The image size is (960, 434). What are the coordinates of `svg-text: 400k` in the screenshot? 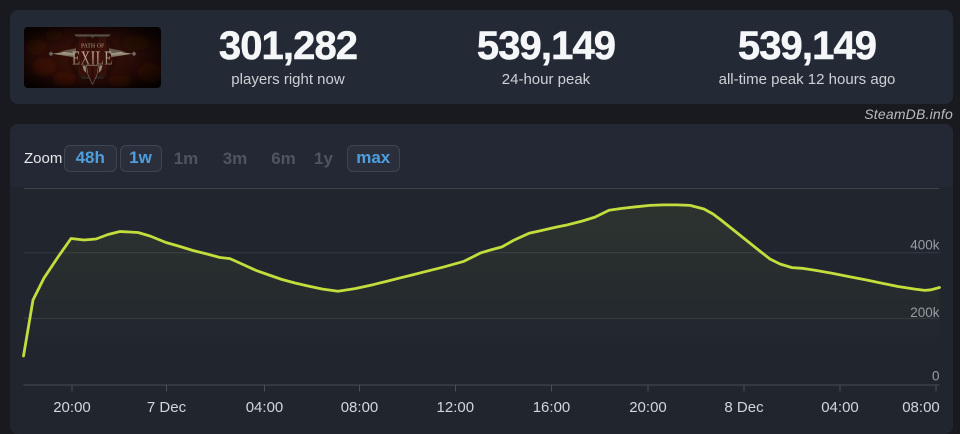 It's located at (925, 245).